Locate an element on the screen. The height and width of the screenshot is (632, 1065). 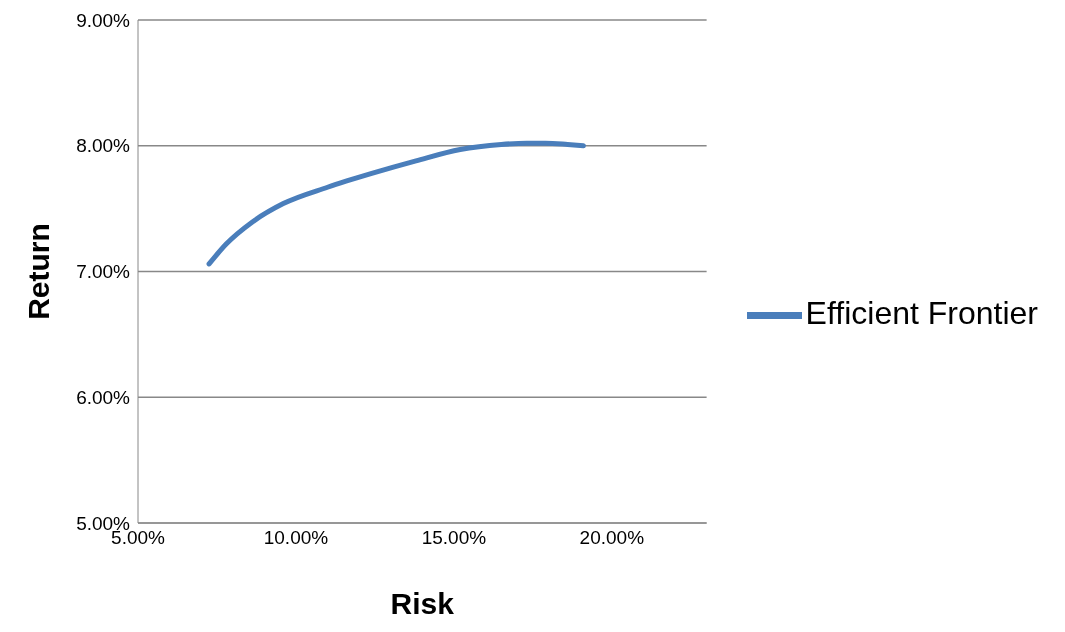
y-tick-label: 7.00% is located at coordinates (103, 272).